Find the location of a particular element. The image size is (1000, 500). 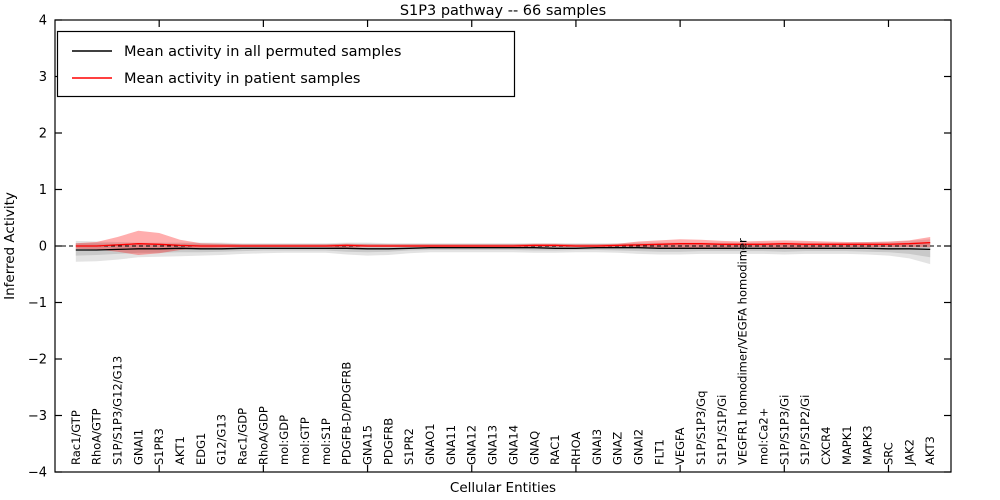

x-category-label: GNAI1 is located at coordinates (138, 447).